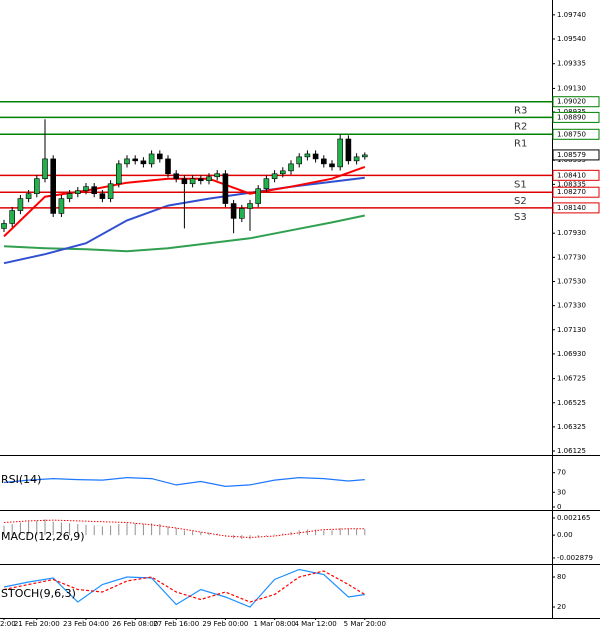  What do you see at coordinates (571, 281) in the screenshot?
I see `y-tick-label: 1.07530` at bounding box center [571, 281].